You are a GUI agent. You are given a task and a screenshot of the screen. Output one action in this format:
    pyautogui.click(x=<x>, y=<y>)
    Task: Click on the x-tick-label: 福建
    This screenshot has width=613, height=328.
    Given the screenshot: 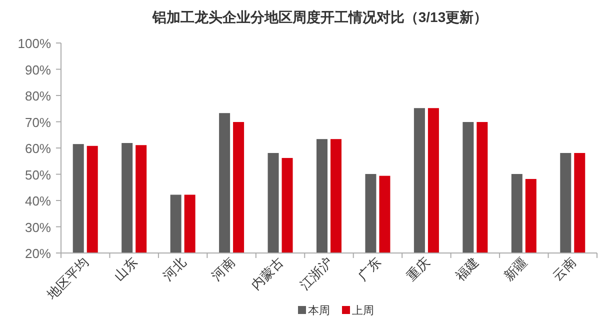 What is the action you would take?
    pyautogui.click(x=467, y=269)
    